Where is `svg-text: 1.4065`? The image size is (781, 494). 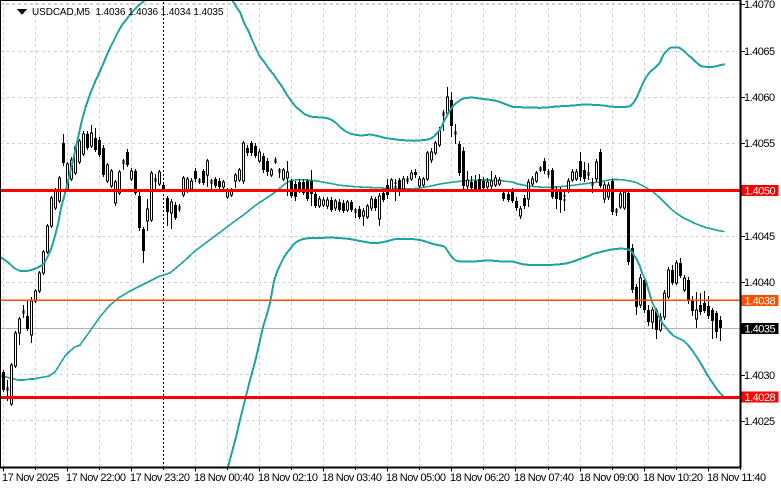 svg-text: 1.4065 is located at coordinates (759, 52).